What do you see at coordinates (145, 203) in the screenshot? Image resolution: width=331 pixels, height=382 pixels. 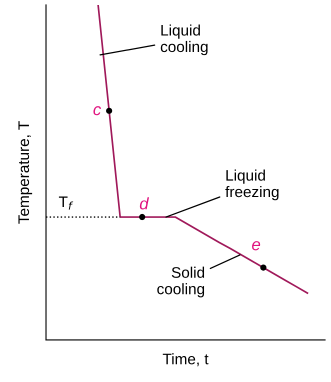 I see `annotation: d` at bounding box center [145, 203].